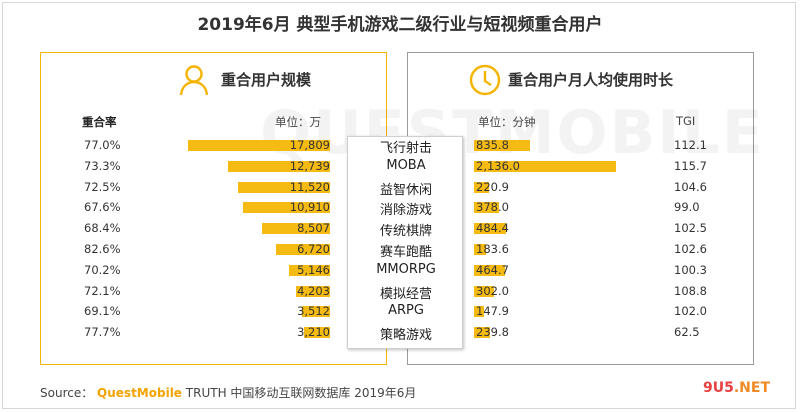  I want to click on left-panel-title: 重合用户规模, so click(266, 80).